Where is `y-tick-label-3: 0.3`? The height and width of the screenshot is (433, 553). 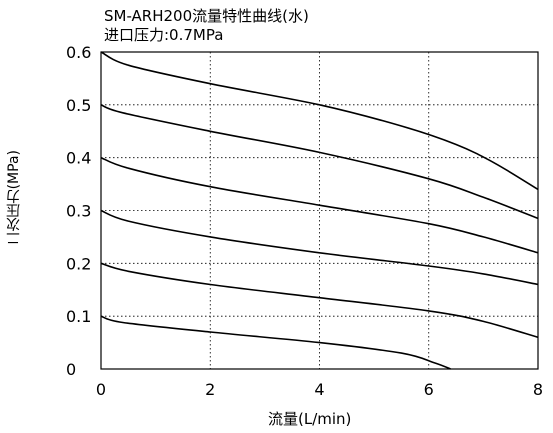 y-tick-label-3: 0.3 is located at coordinates (78, 211).